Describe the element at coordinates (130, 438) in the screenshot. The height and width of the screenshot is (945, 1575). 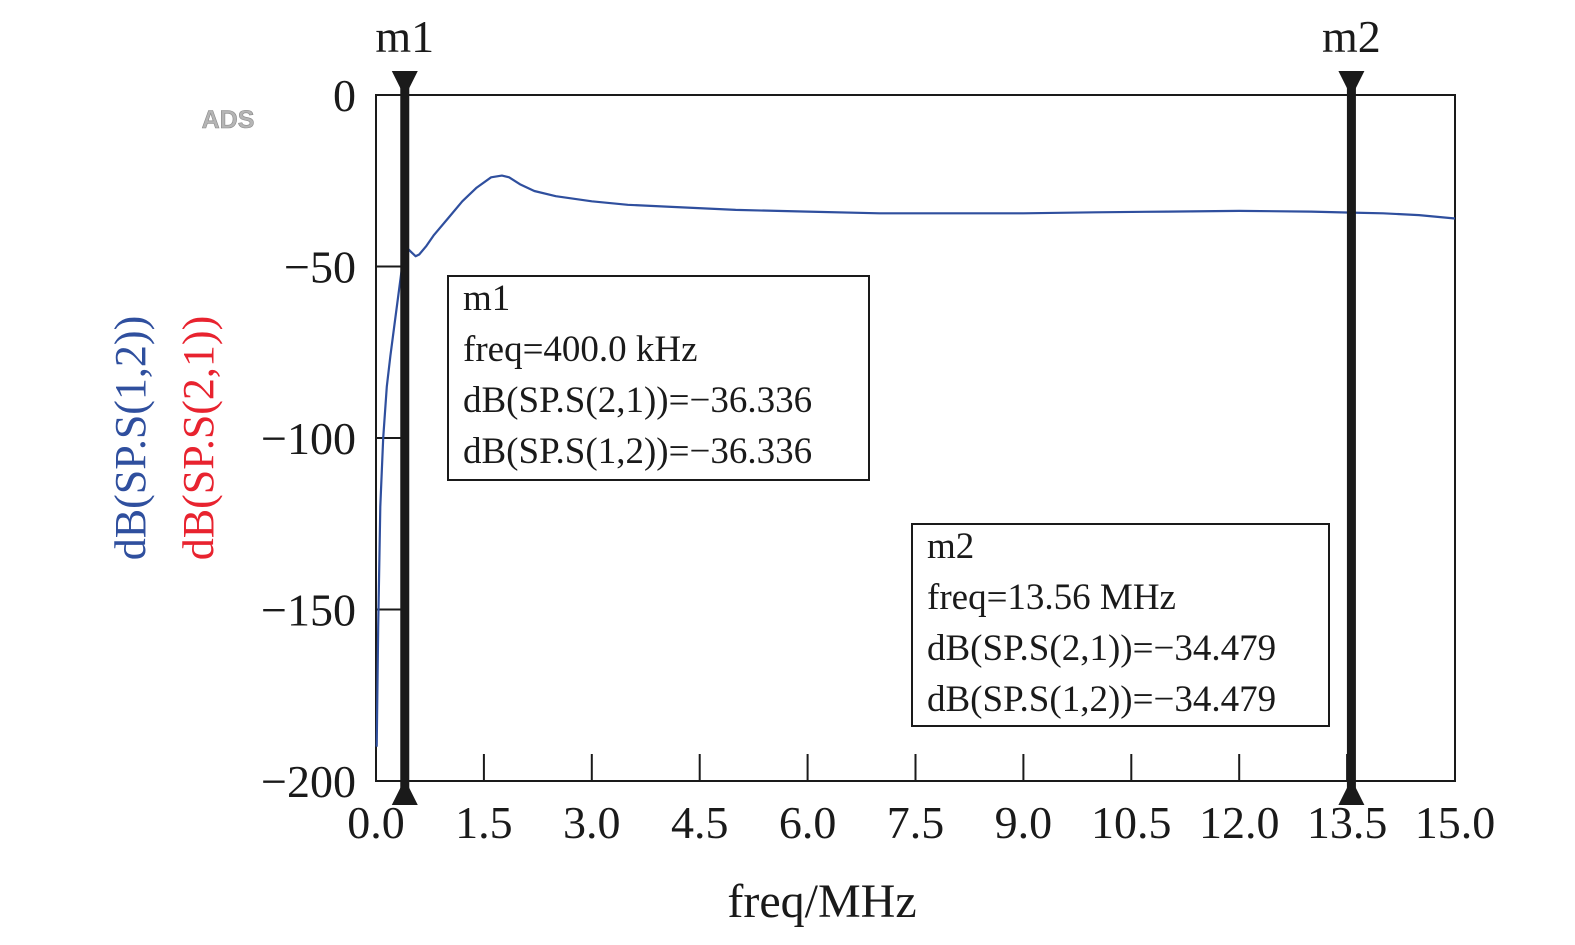
I see `y-axis-label-series-1: dB(SP.S(1,2))` at that location.